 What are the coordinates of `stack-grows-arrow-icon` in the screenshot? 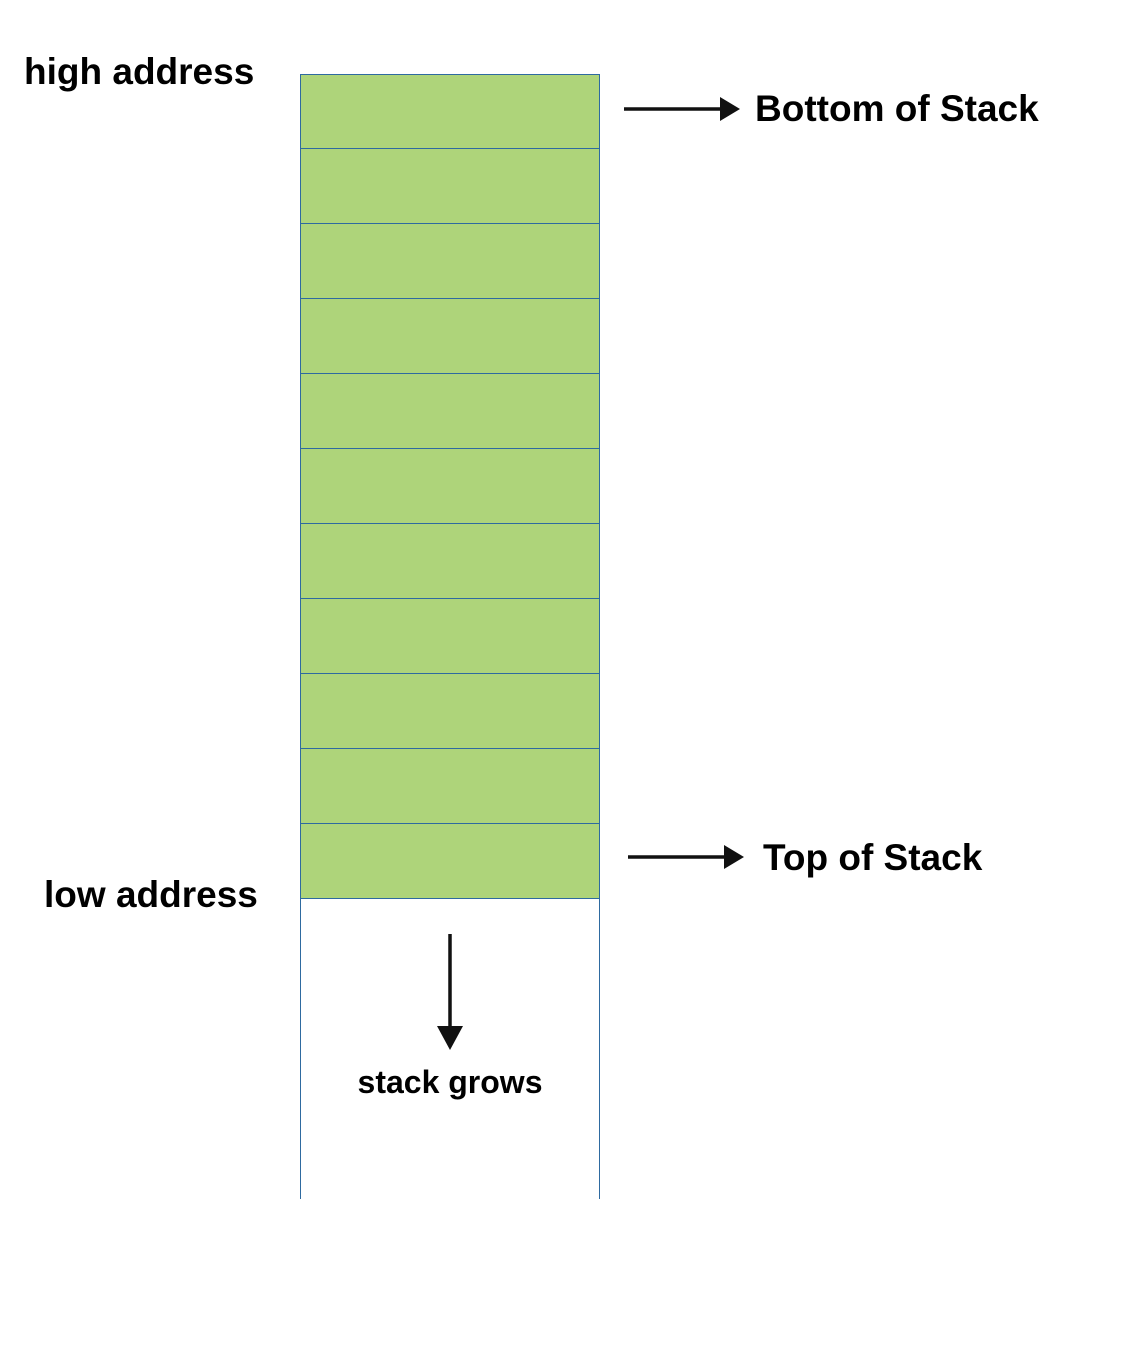 It's located at (450, 992).